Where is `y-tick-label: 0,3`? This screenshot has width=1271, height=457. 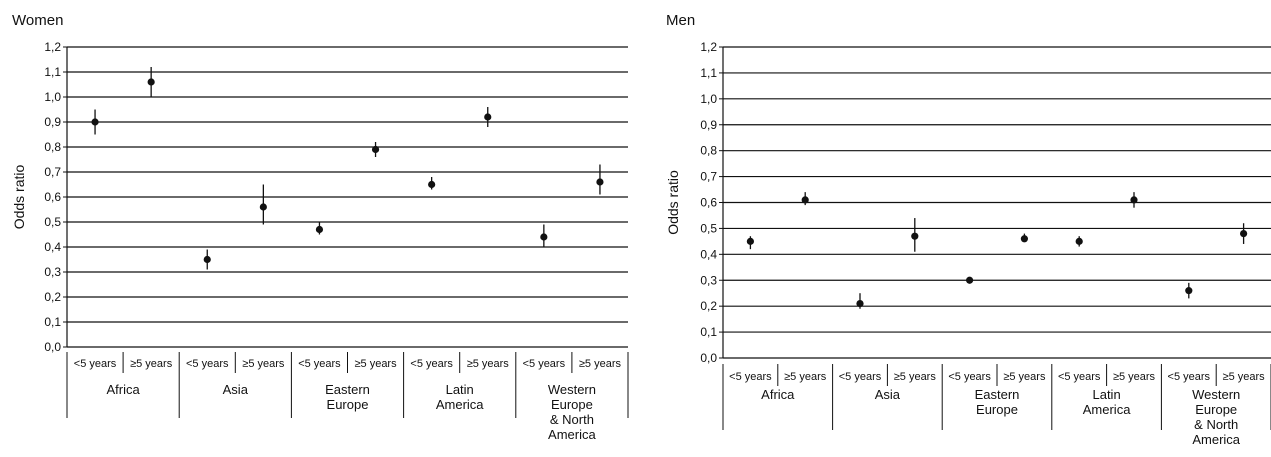 y-tick-label: 0,3 is located at coordinates (708, 280).